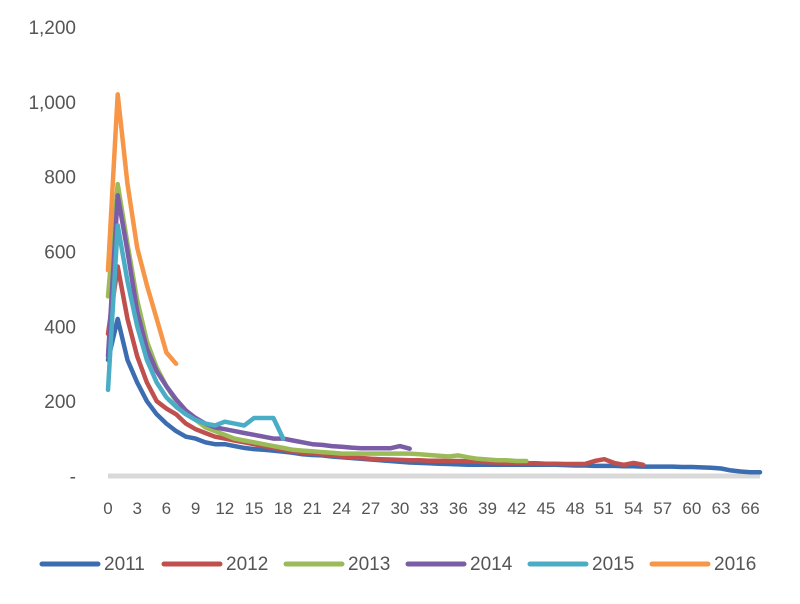 Image resolution: width=800 pixels, height=604 pixels. I want to click on legend-label-2015: 2015, so click(613, 564).